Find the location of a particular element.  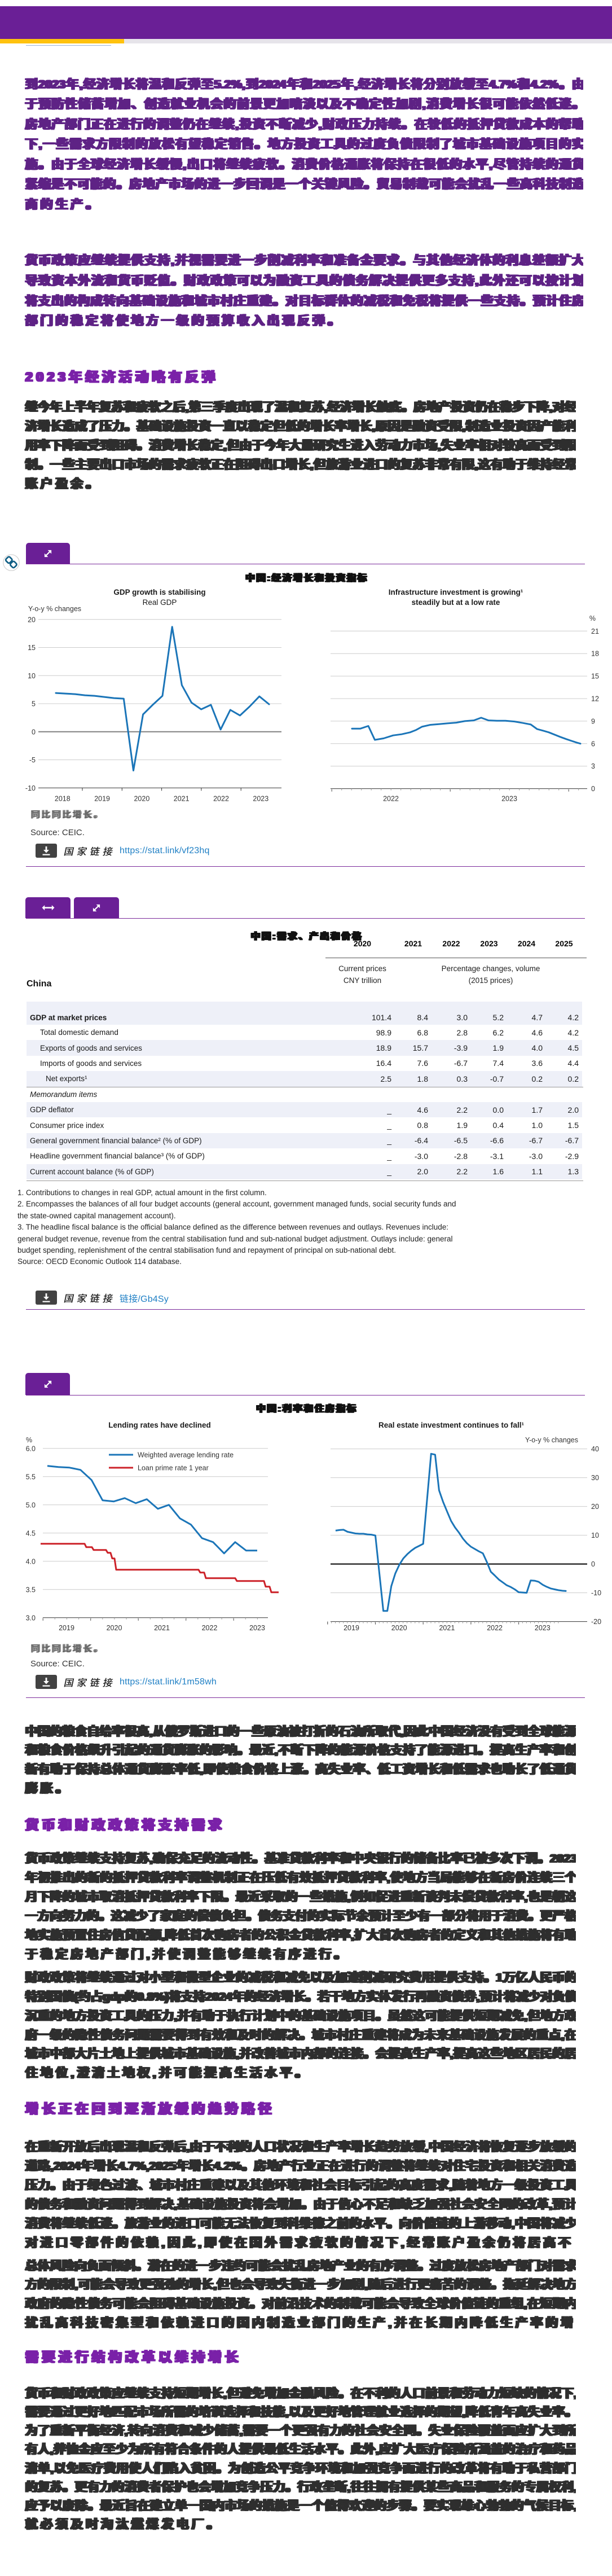

svg-text: Loan prime rate 1 year is located at coordinates (173, 1468).